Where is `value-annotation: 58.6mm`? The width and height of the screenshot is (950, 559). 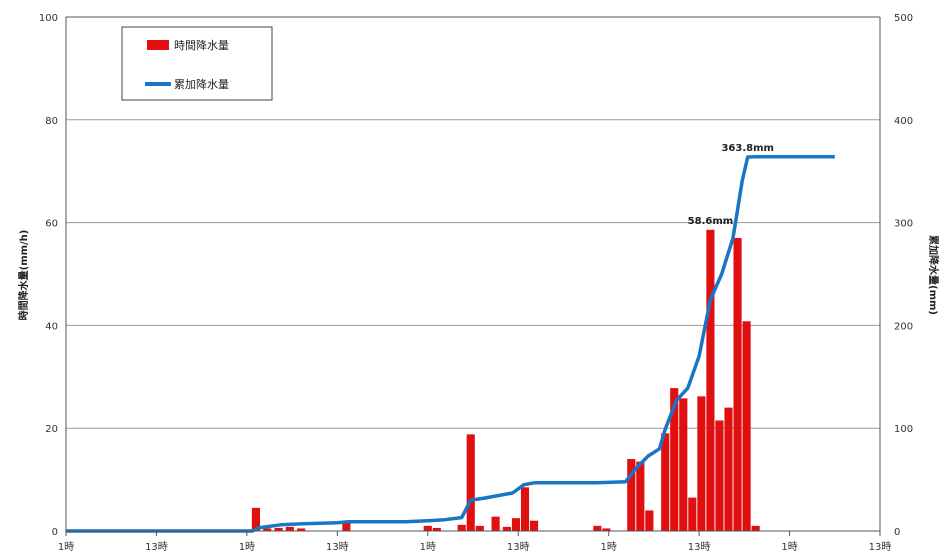 value-annotation: 58.6mm is located at coordinates (711, 221).